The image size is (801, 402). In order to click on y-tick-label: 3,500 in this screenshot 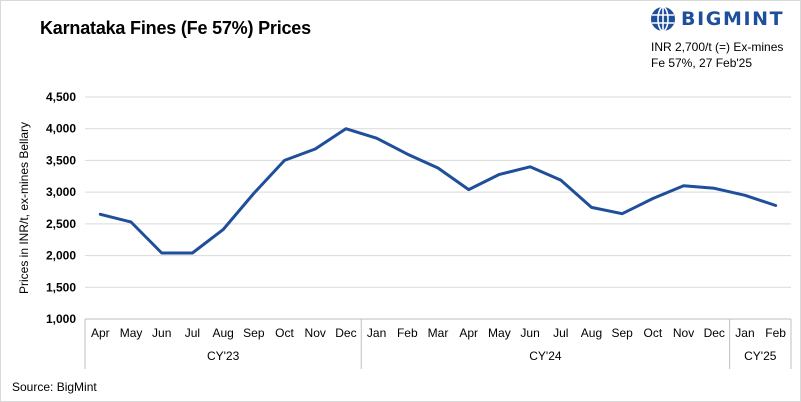, I will do `click(61, 160)`.